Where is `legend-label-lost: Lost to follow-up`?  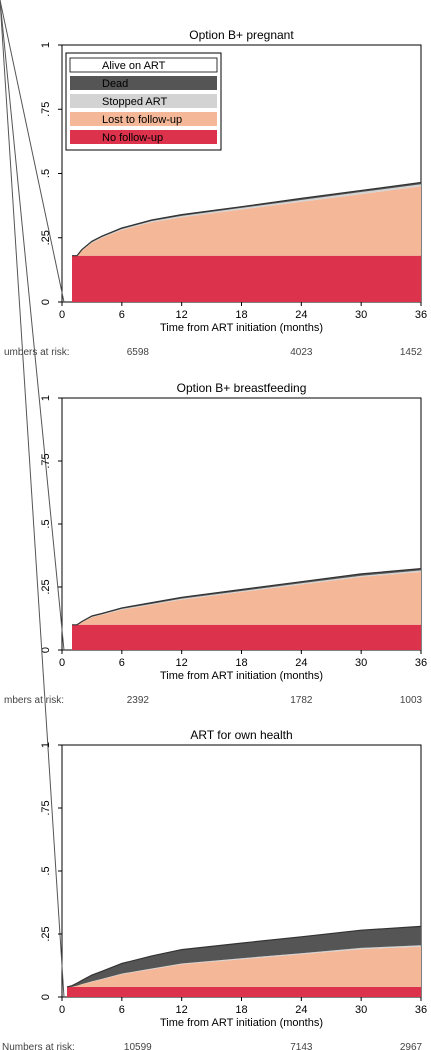
legend-label-lost: Lost to follow-up is located at coordinates (142, 120).